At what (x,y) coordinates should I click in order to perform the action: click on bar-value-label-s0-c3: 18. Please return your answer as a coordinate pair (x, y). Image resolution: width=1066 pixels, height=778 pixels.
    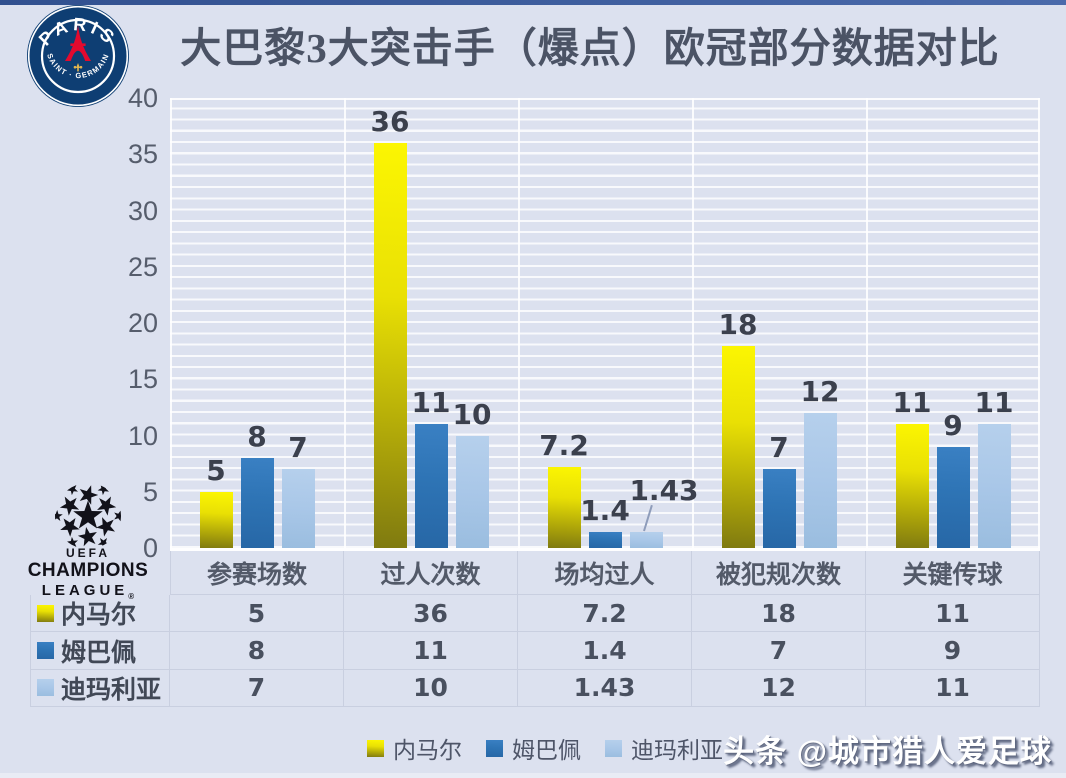
    Looking at the image, I should click on (738, 324).